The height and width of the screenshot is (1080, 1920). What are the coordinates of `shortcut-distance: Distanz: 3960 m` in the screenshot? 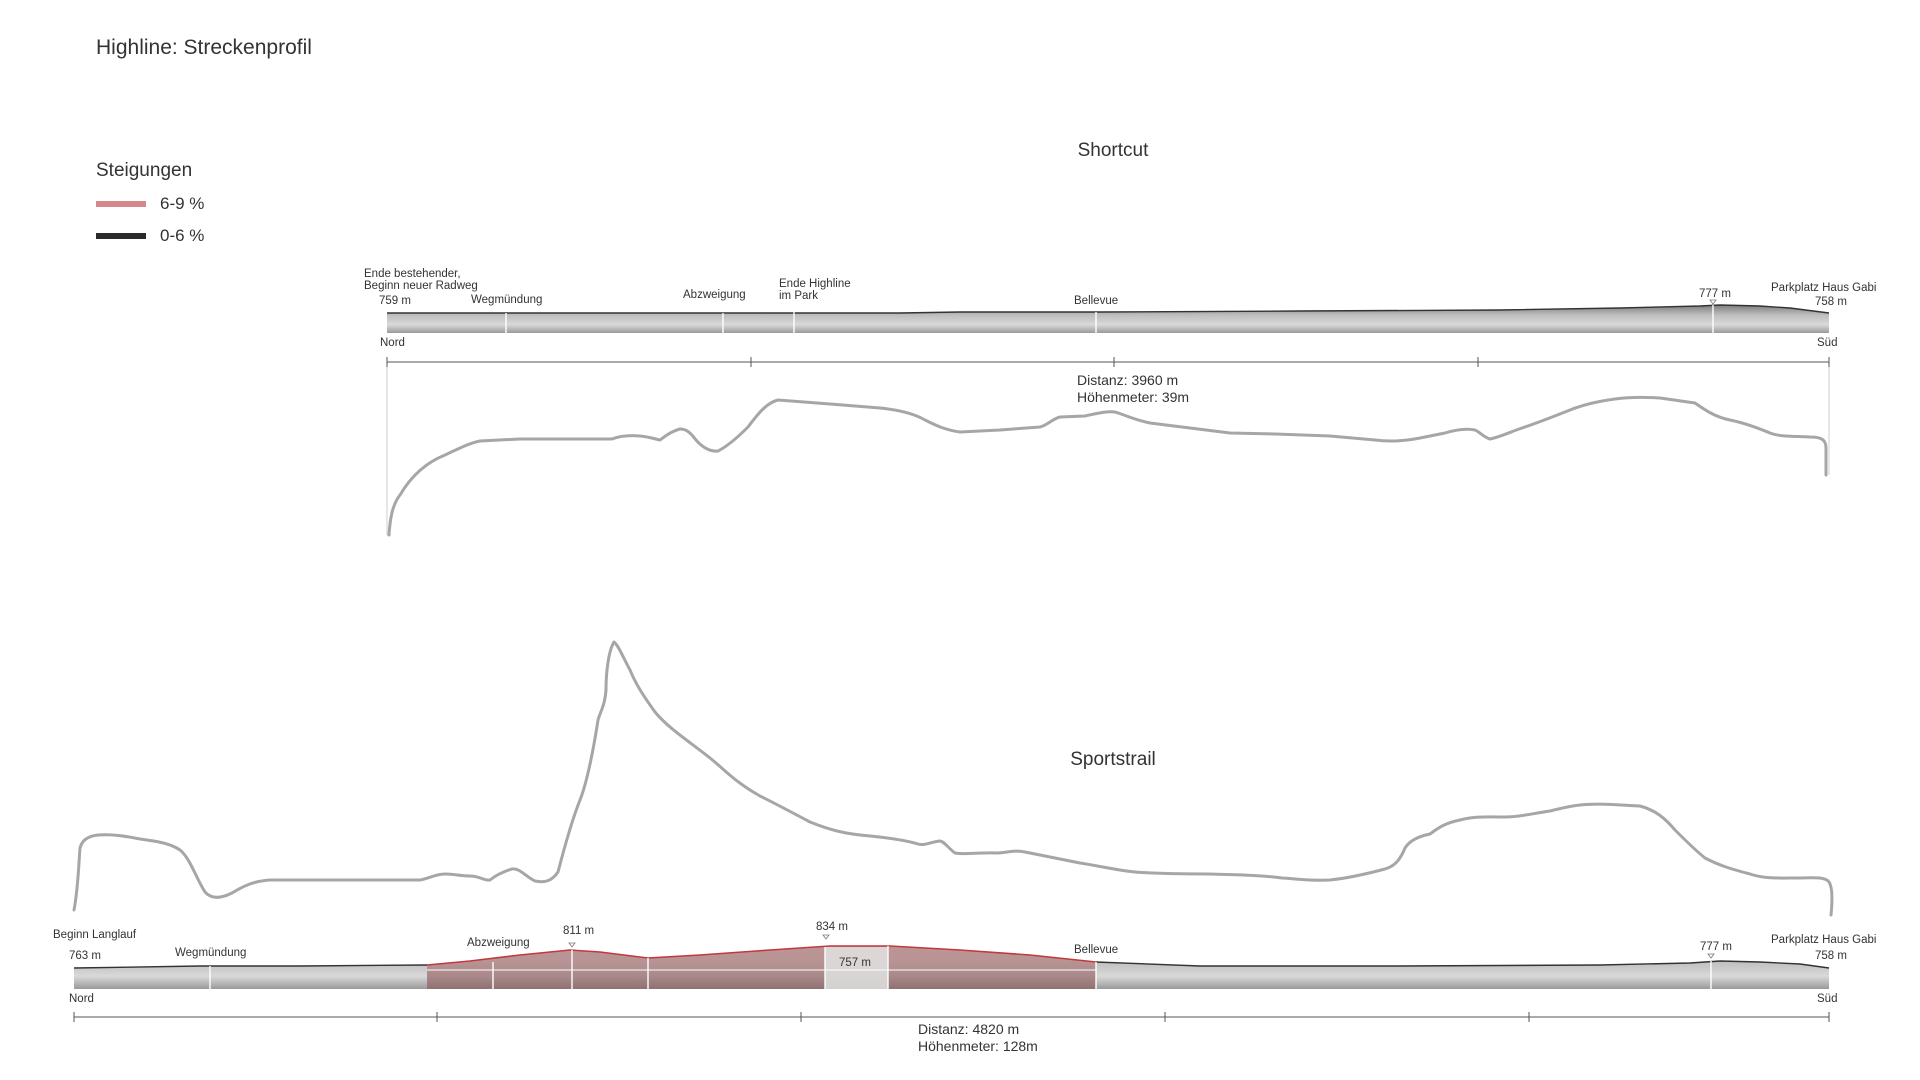 It's located at (1127, 380).